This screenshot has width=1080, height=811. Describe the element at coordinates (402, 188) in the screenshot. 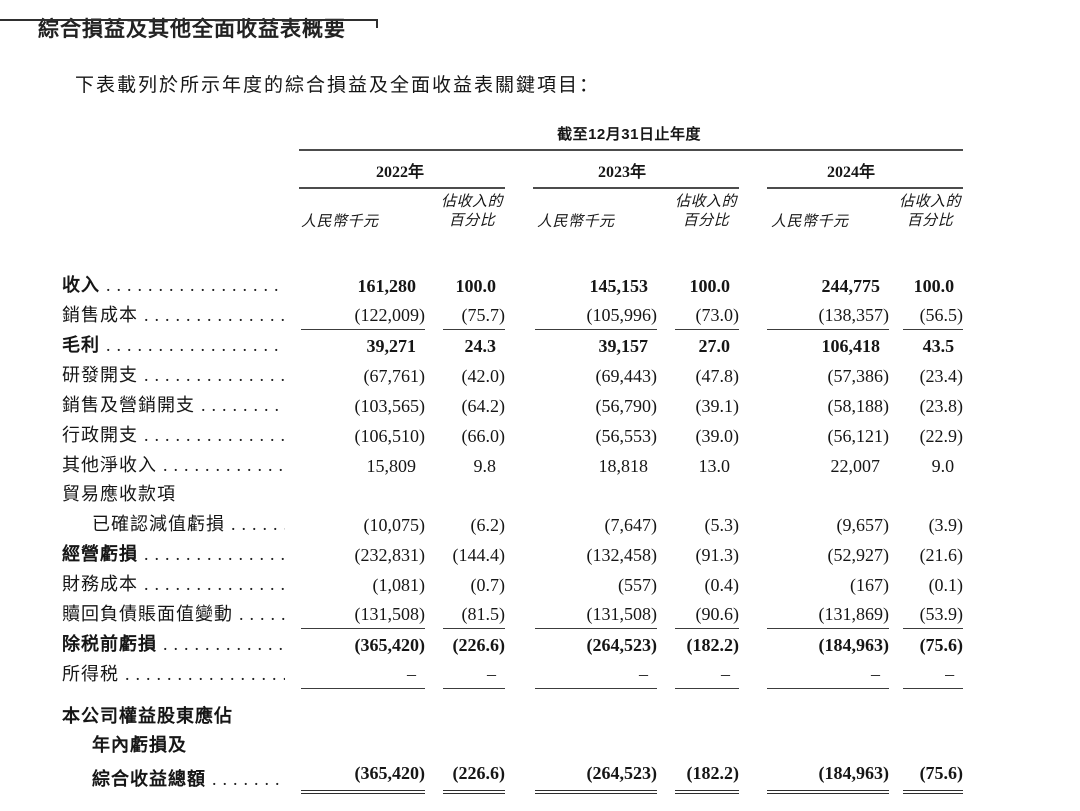

I see `year-rule-2022` at that location.